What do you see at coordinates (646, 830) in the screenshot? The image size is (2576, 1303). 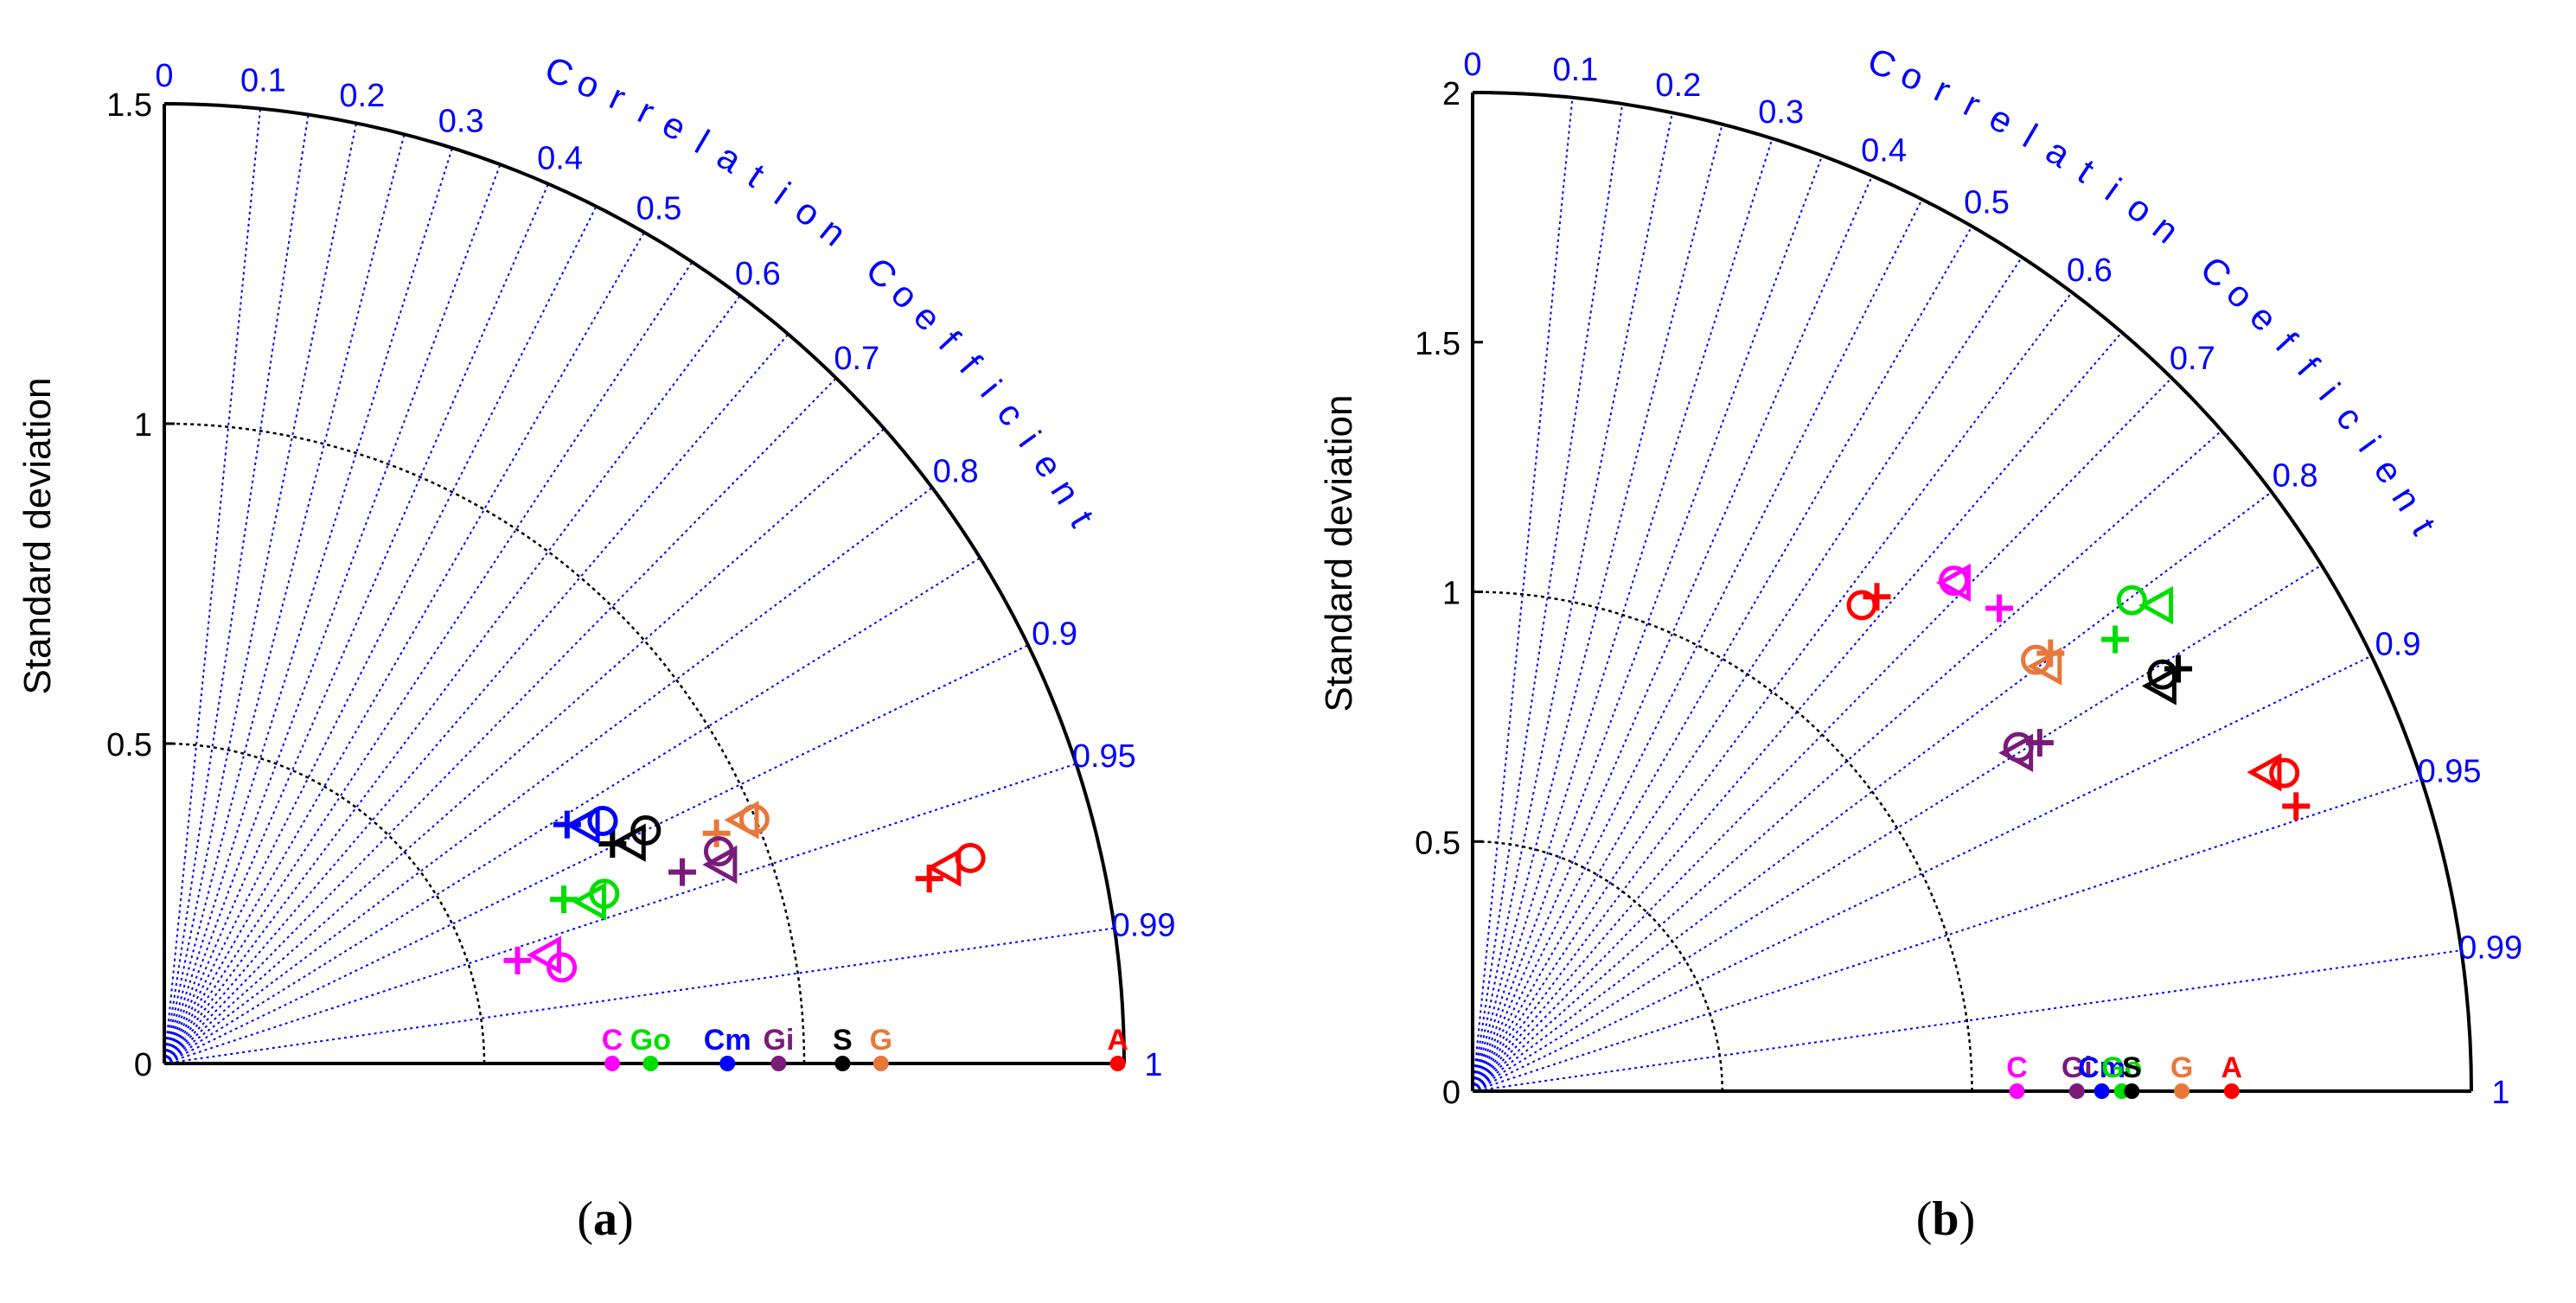 I see `model-marker-circle-black` at bounding box center [646, 830].